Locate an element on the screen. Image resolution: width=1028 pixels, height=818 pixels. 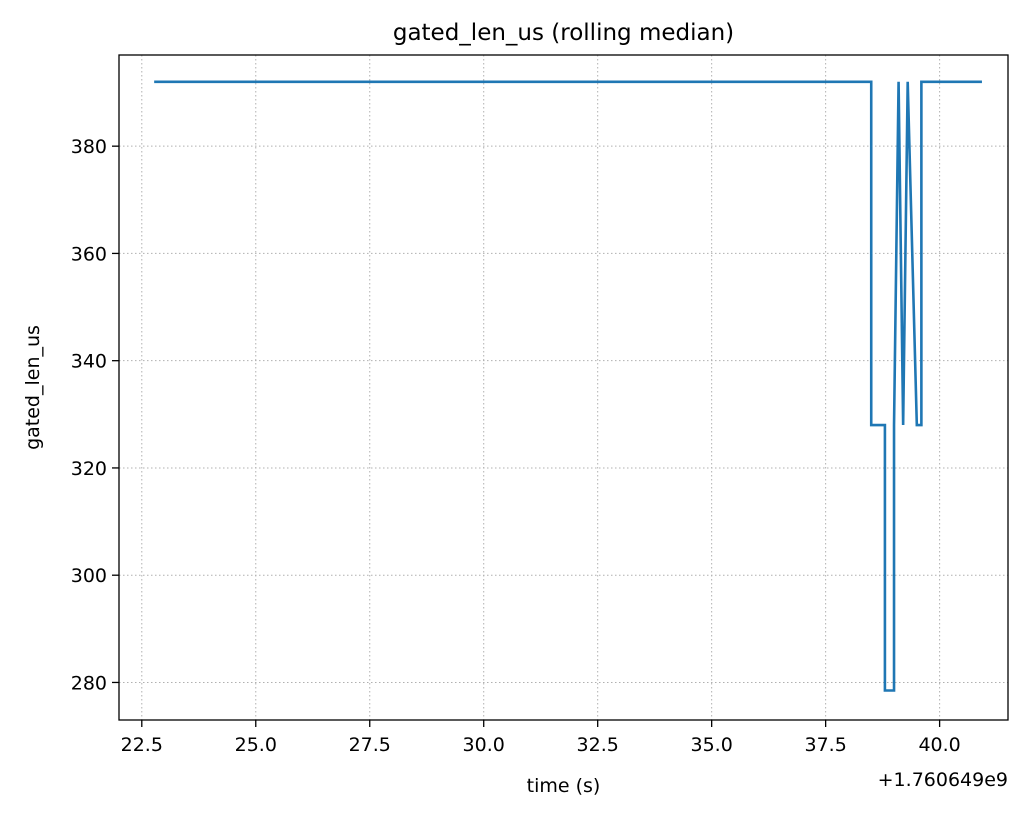
x-tick-label-5: 35.0 is located at coordinates (712, 745).